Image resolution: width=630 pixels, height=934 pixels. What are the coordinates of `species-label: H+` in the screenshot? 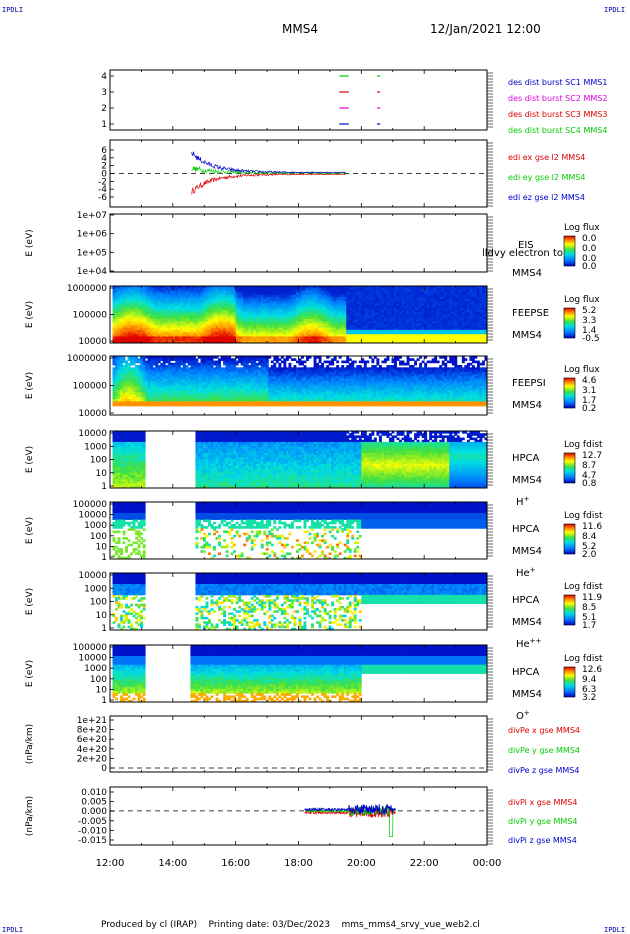 It's located at (523, 501).